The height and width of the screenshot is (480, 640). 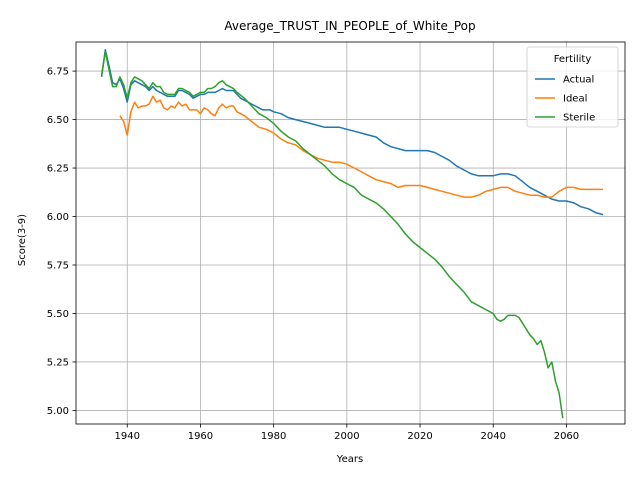 What do you see at coordinates (349, 26) in the screenshot?
I see `chart-title: Average_TRUST_IN_PEOPLE_of_White_Pop` at bounding box center [349, 26].